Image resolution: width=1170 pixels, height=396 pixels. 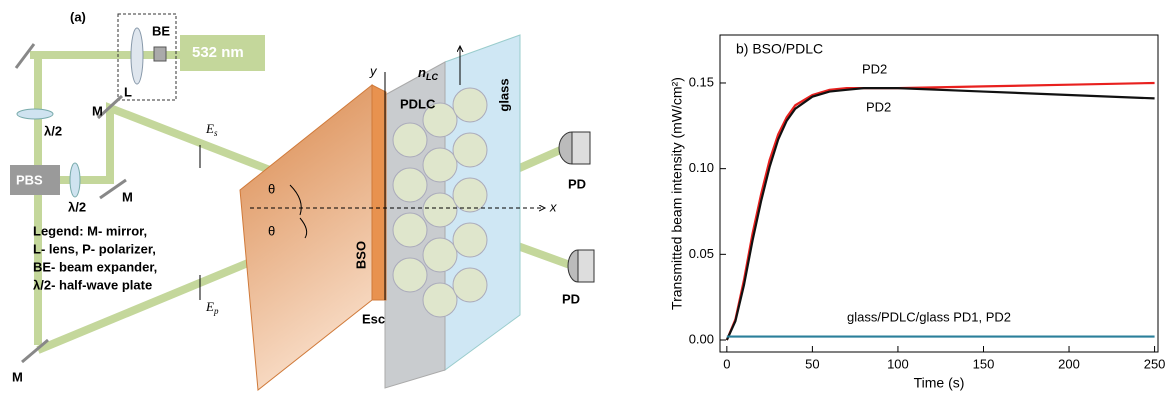 I want to click on label: x, so click(x=553, y=206).